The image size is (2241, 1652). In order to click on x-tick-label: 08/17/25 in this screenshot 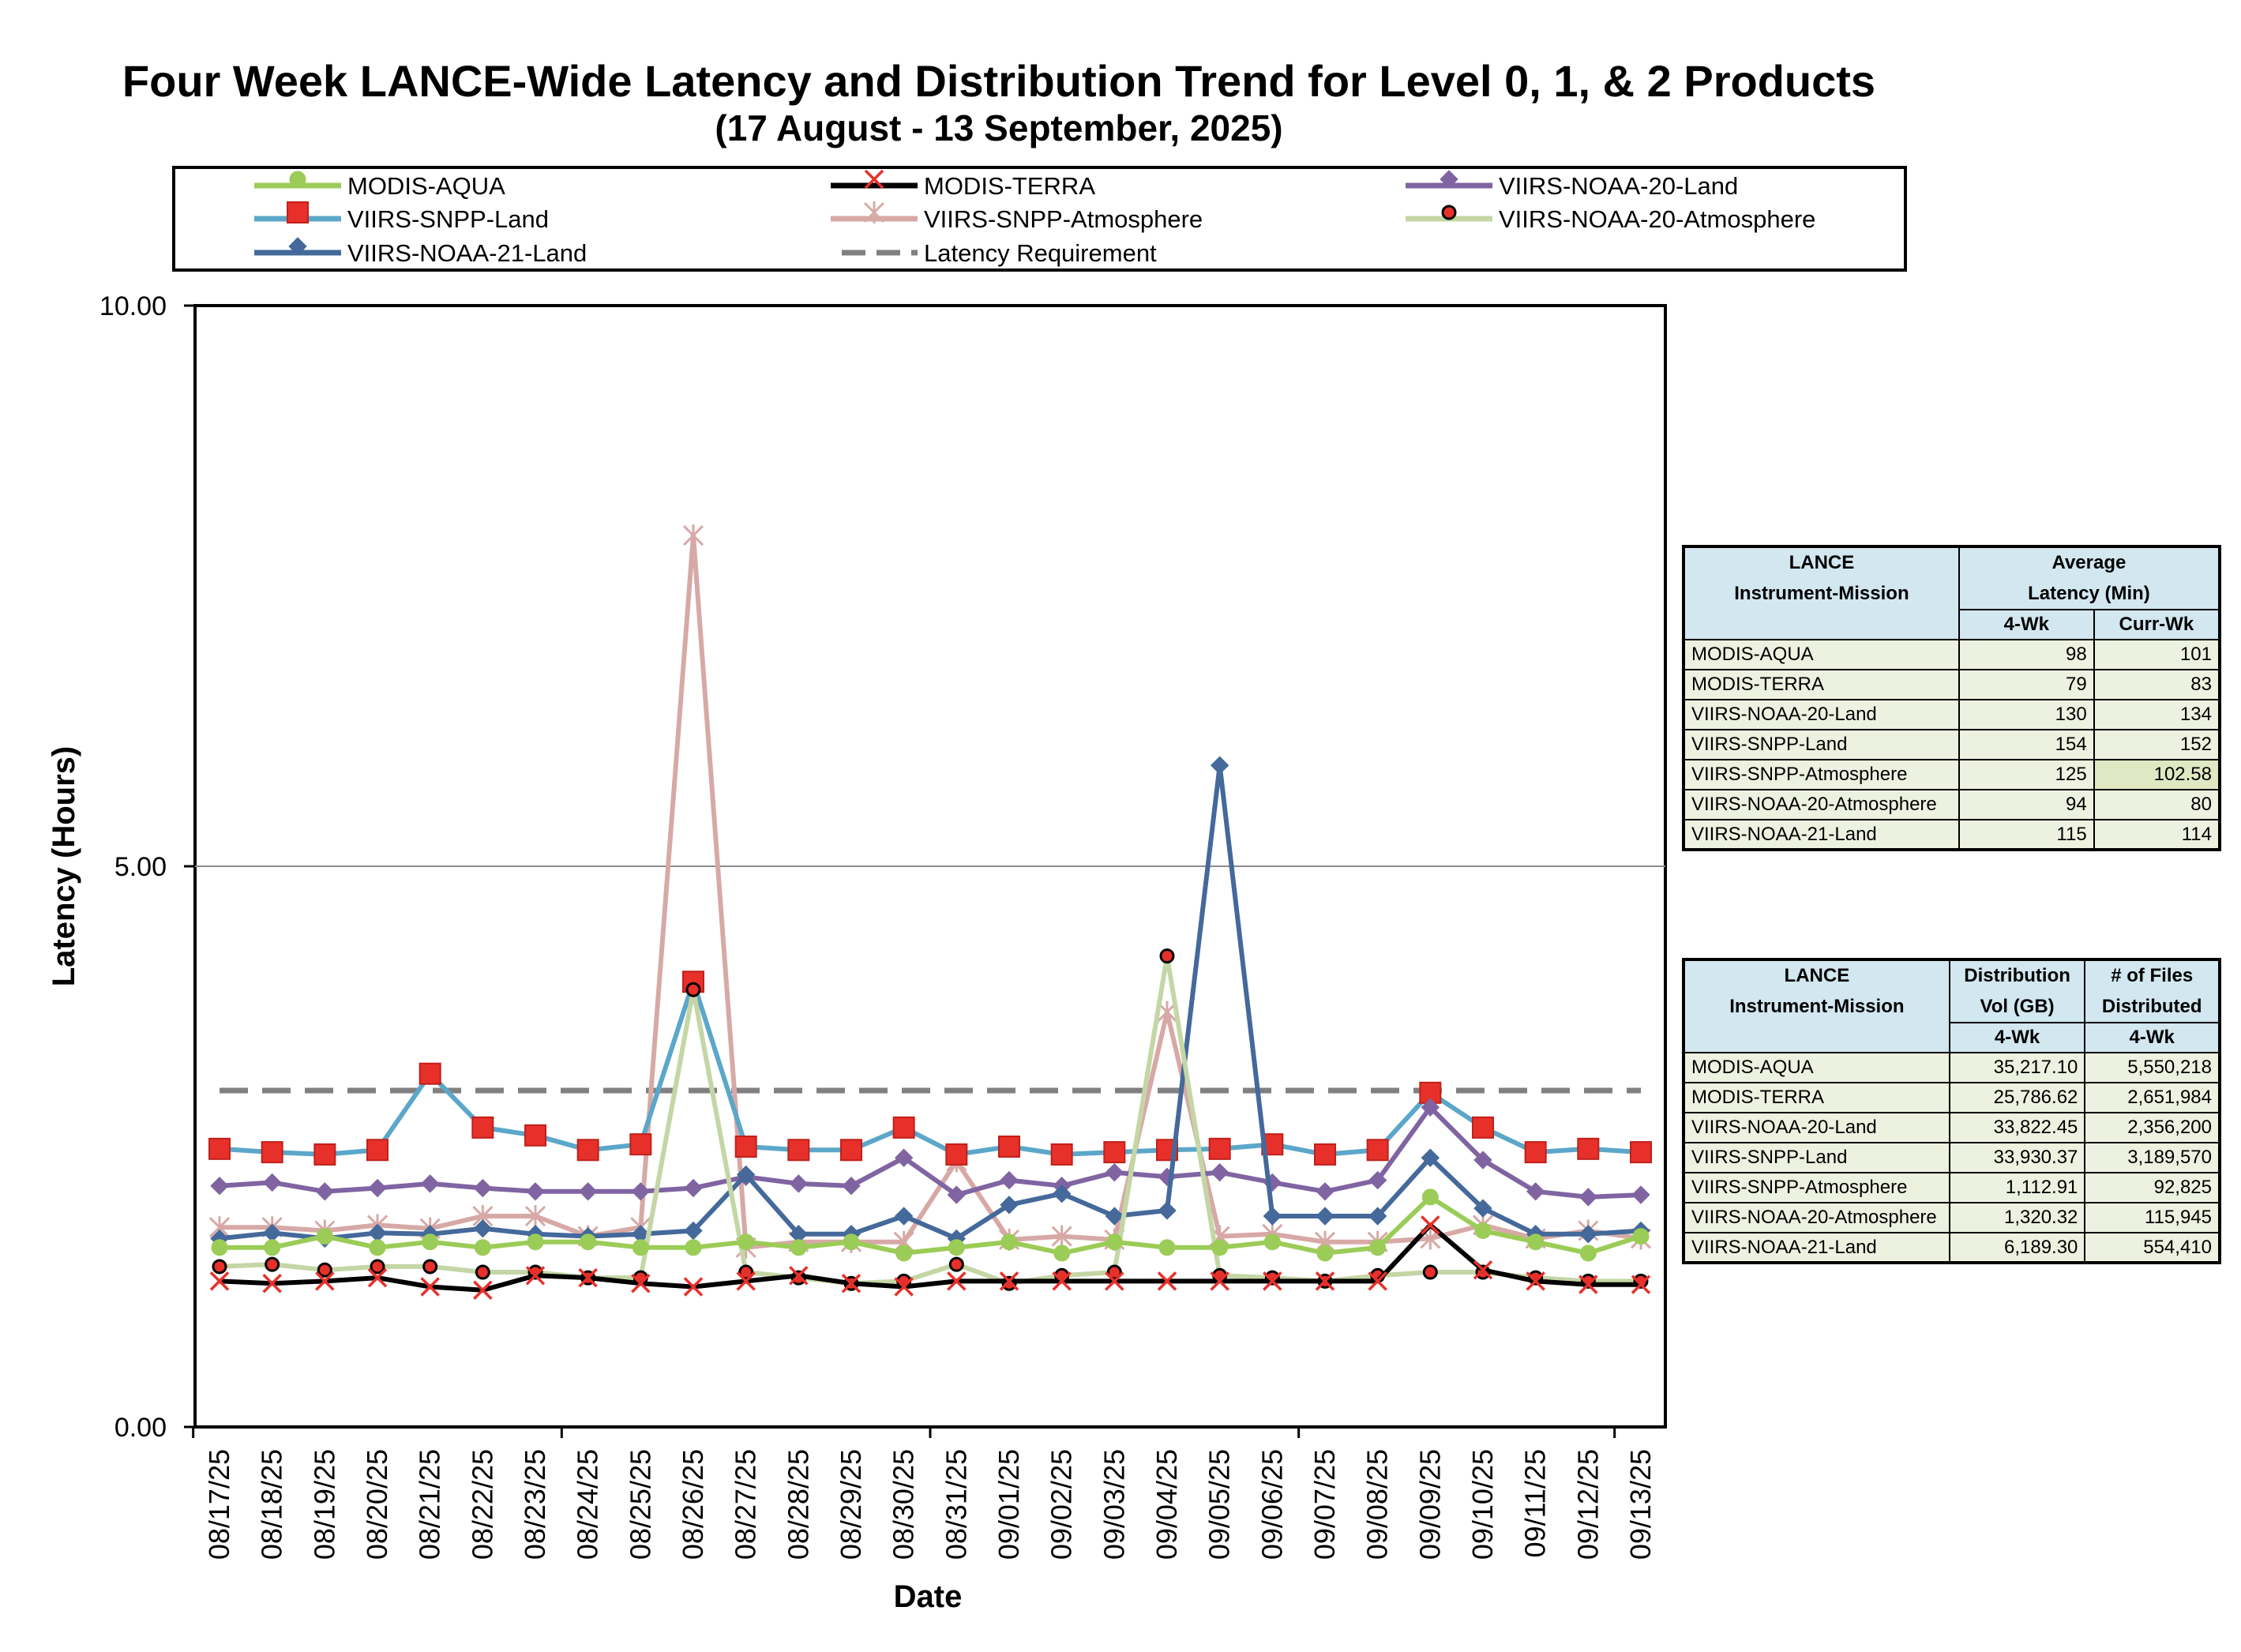, I will do `click(219, 1504)`.